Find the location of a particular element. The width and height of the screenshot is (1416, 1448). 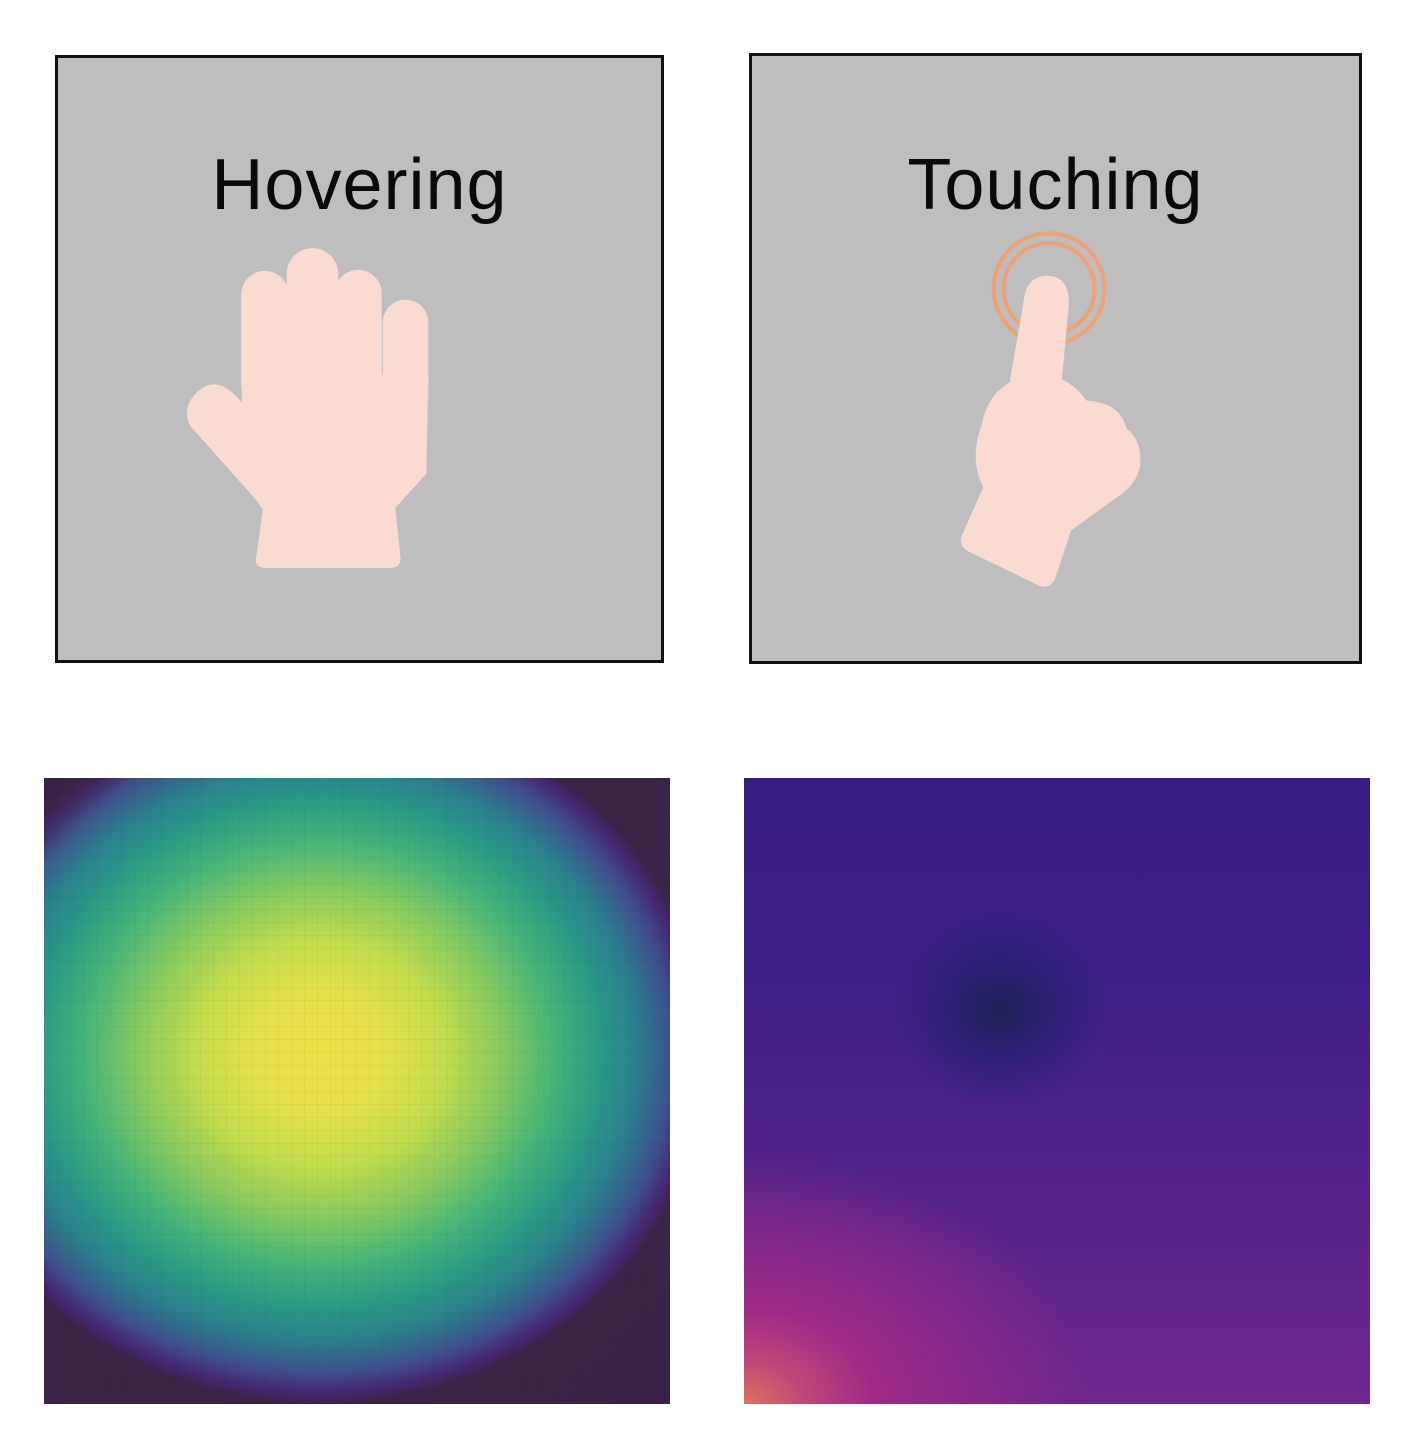

hand-wrist is located at coordinates (328, 534).